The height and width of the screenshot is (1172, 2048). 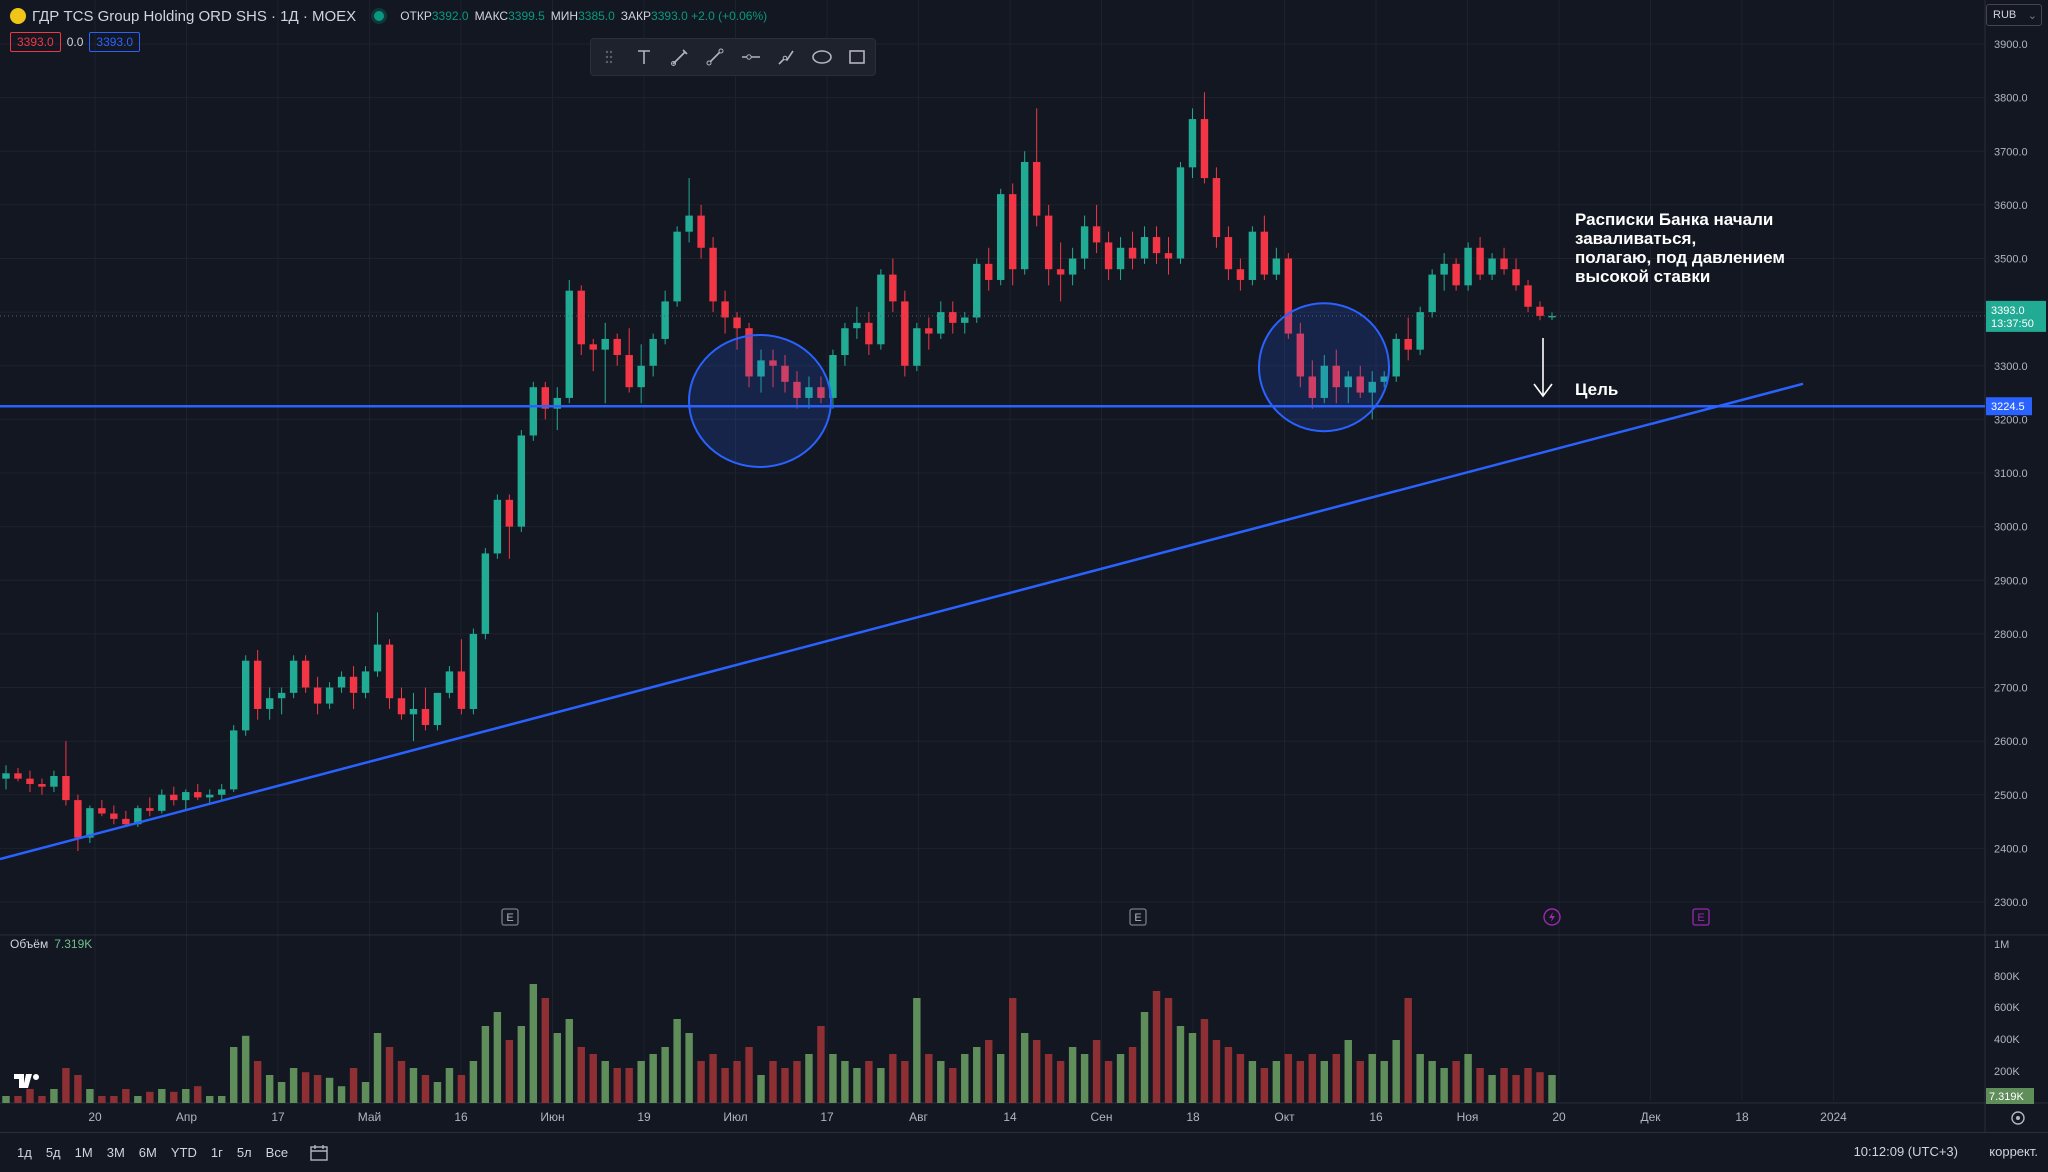 What do you see at coordinates (786, 57) in the screenshot?
I see `path-icon` at bounding box center [786, 57].